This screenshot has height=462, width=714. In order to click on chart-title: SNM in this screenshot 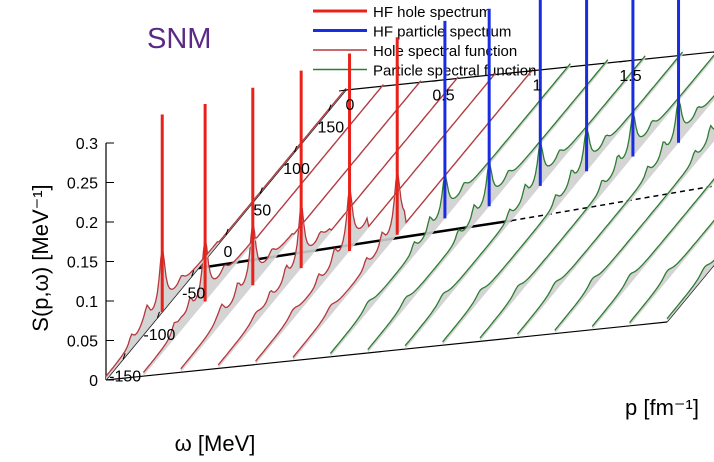, I will do `click(179, 39)`.